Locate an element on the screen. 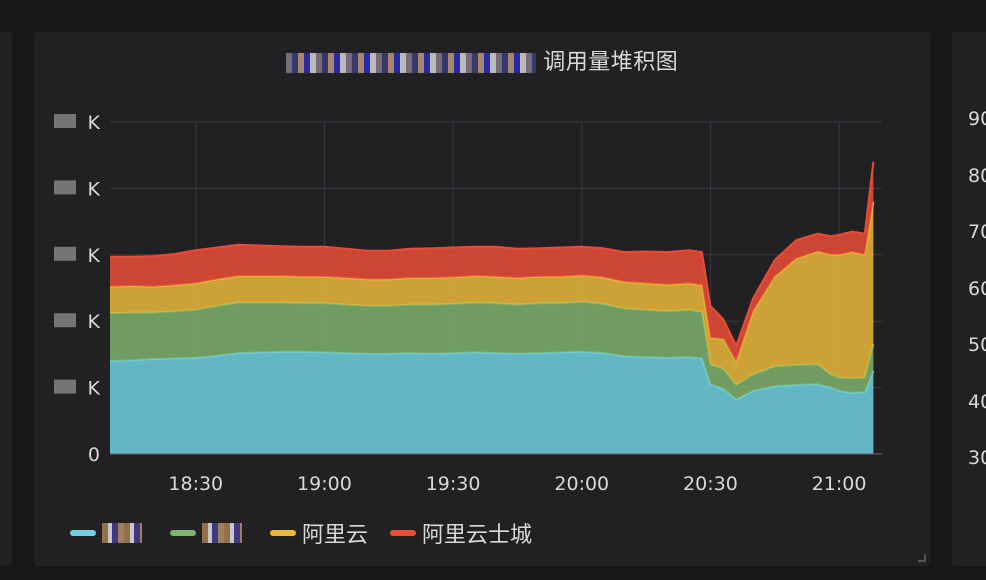  legend-item-series1 is located at coordinates (109, 533).